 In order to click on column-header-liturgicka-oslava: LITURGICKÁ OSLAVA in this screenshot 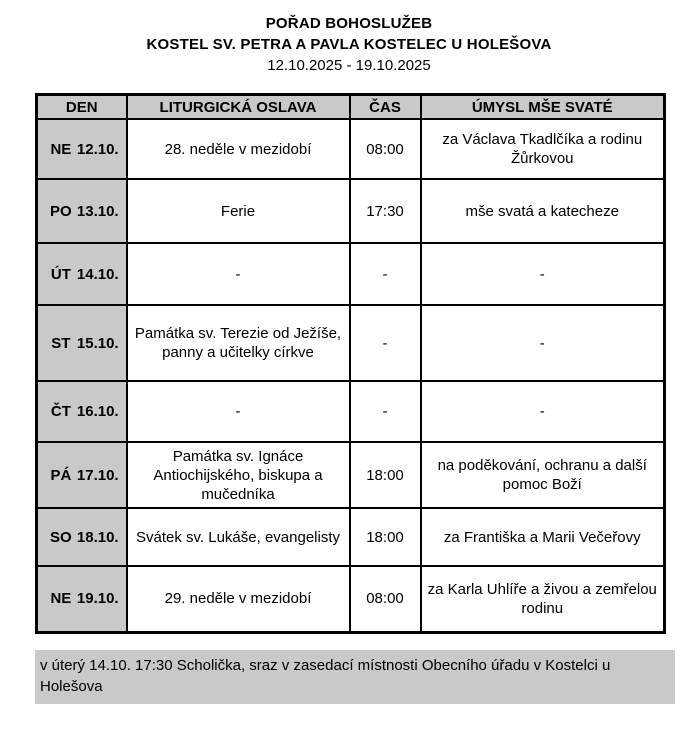, I will do `click(238, 106)`.